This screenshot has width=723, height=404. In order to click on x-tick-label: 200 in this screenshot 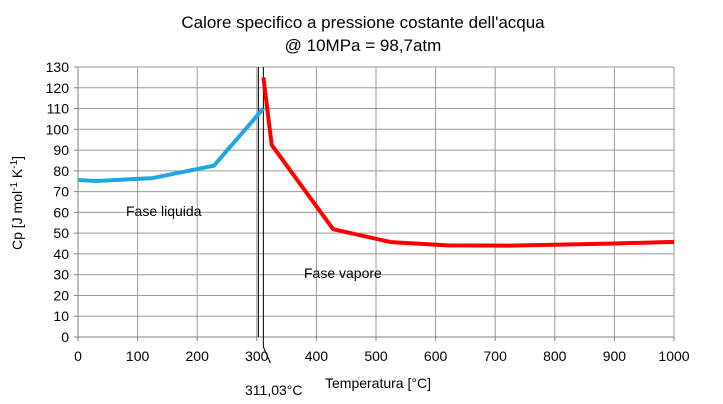, I will do `click(198, 356)`.